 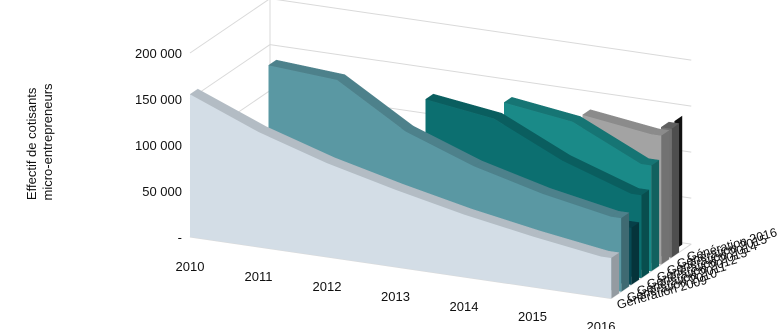 I want to click on y-tick-label: 50 000, so click(x=162, y=191).